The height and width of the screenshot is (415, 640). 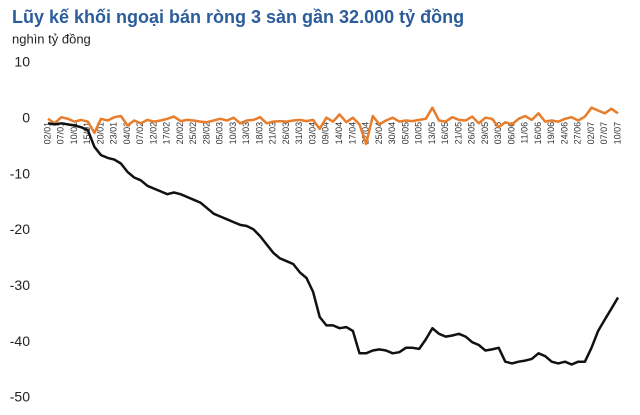 I want to click on x-tick-label: 16/06, so click(x=538, y=133).